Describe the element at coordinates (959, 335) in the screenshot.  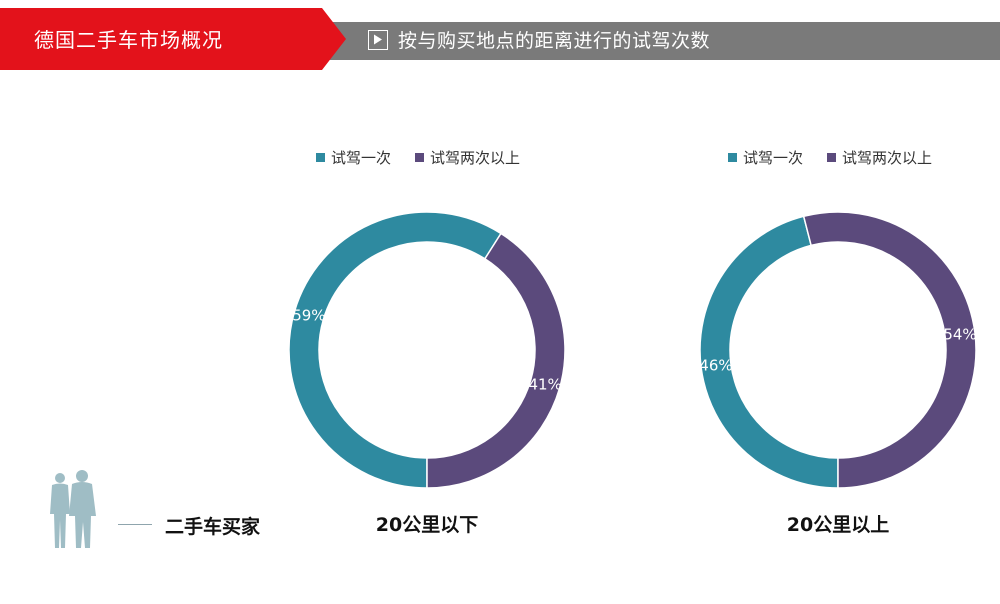
I see `slice-value-label: 54%` at that location.